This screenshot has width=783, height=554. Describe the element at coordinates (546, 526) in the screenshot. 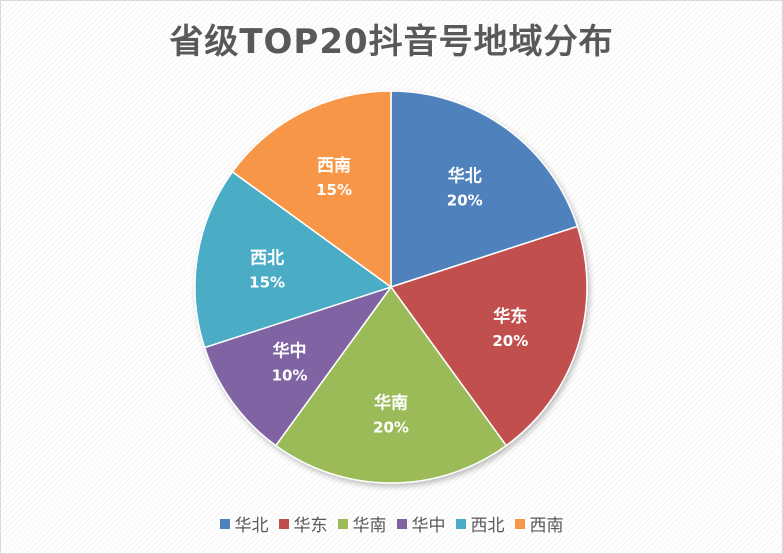

I see `legend-label: 西南` at that location.